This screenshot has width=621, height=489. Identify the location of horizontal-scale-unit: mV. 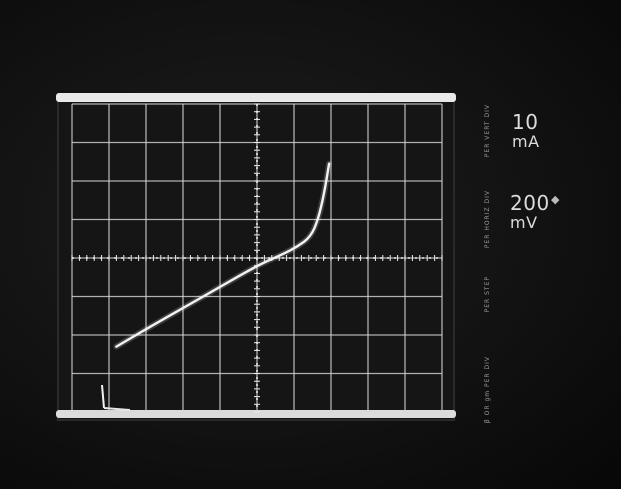
(524, 222).